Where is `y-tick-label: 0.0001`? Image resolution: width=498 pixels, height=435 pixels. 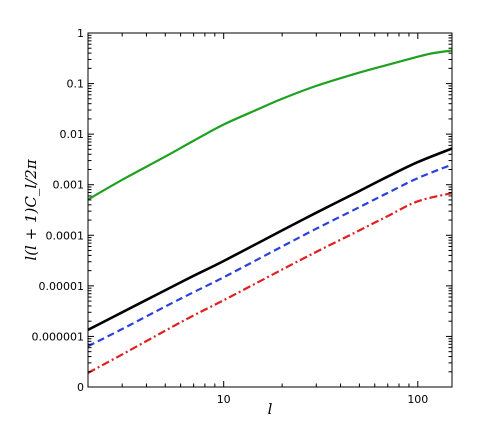 y-tick-label: 0.0001 is located at coordinates (65, 235).